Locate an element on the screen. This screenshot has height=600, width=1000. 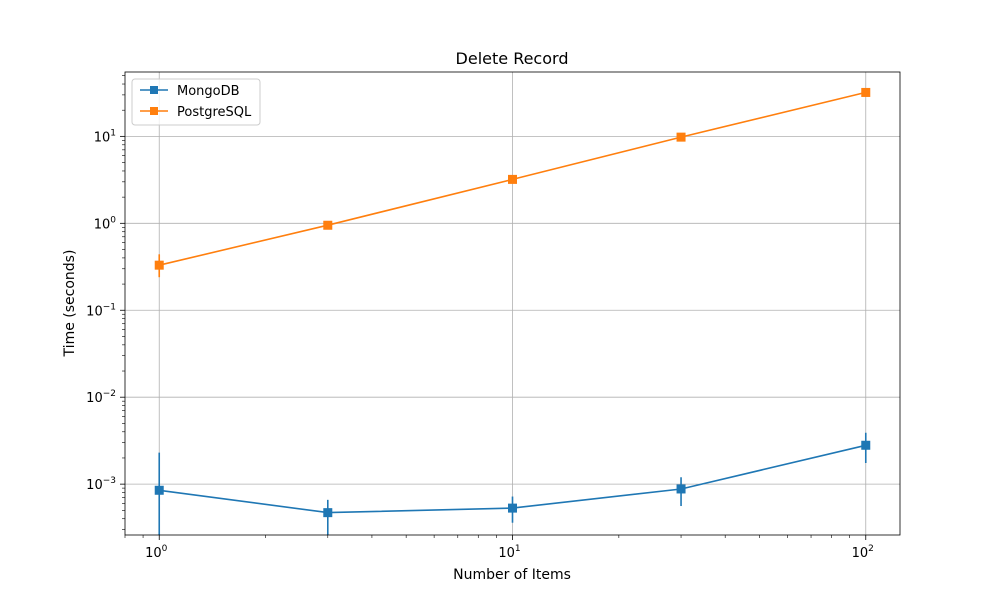
y-tick-label: 10⁻² is located at coordinates (101, 397).